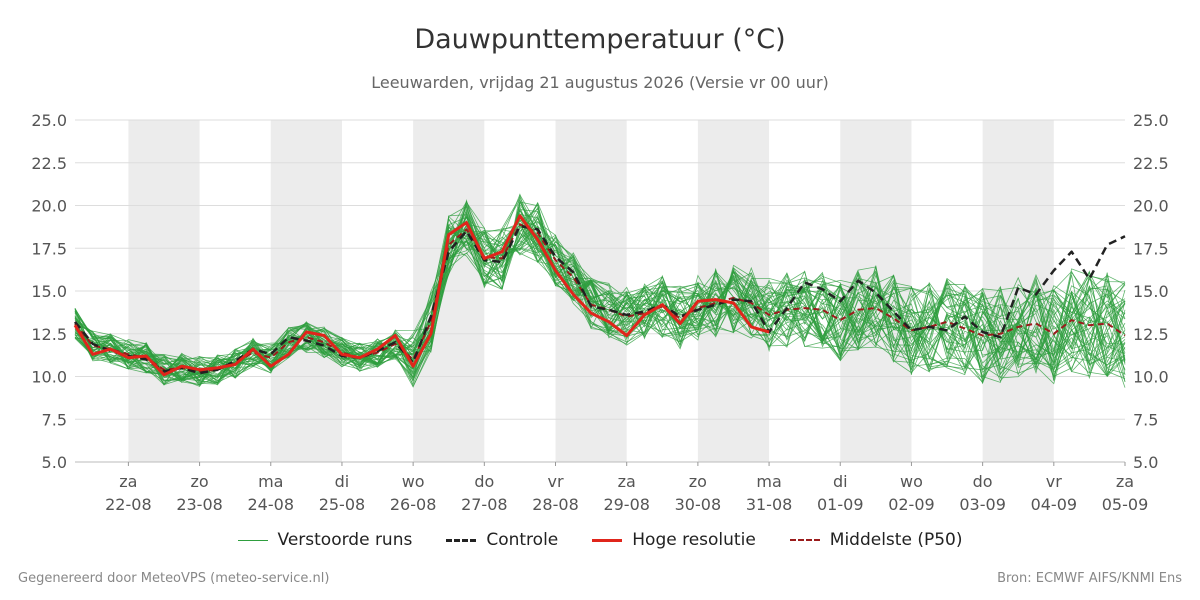  What do you see at coordinates (199, 504) in the screenshot?
I see `x-tick-date: 23-08` at bounding box center [199, 504].